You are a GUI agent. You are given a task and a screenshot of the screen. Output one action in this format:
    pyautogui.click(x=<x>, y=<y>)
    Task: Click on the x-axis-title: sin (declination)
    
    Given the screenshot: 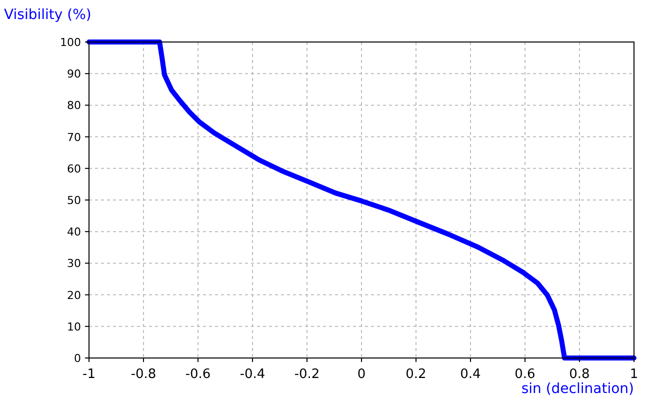 What is the action you would take?
    pyautogui.click(x=577, y=389)
    